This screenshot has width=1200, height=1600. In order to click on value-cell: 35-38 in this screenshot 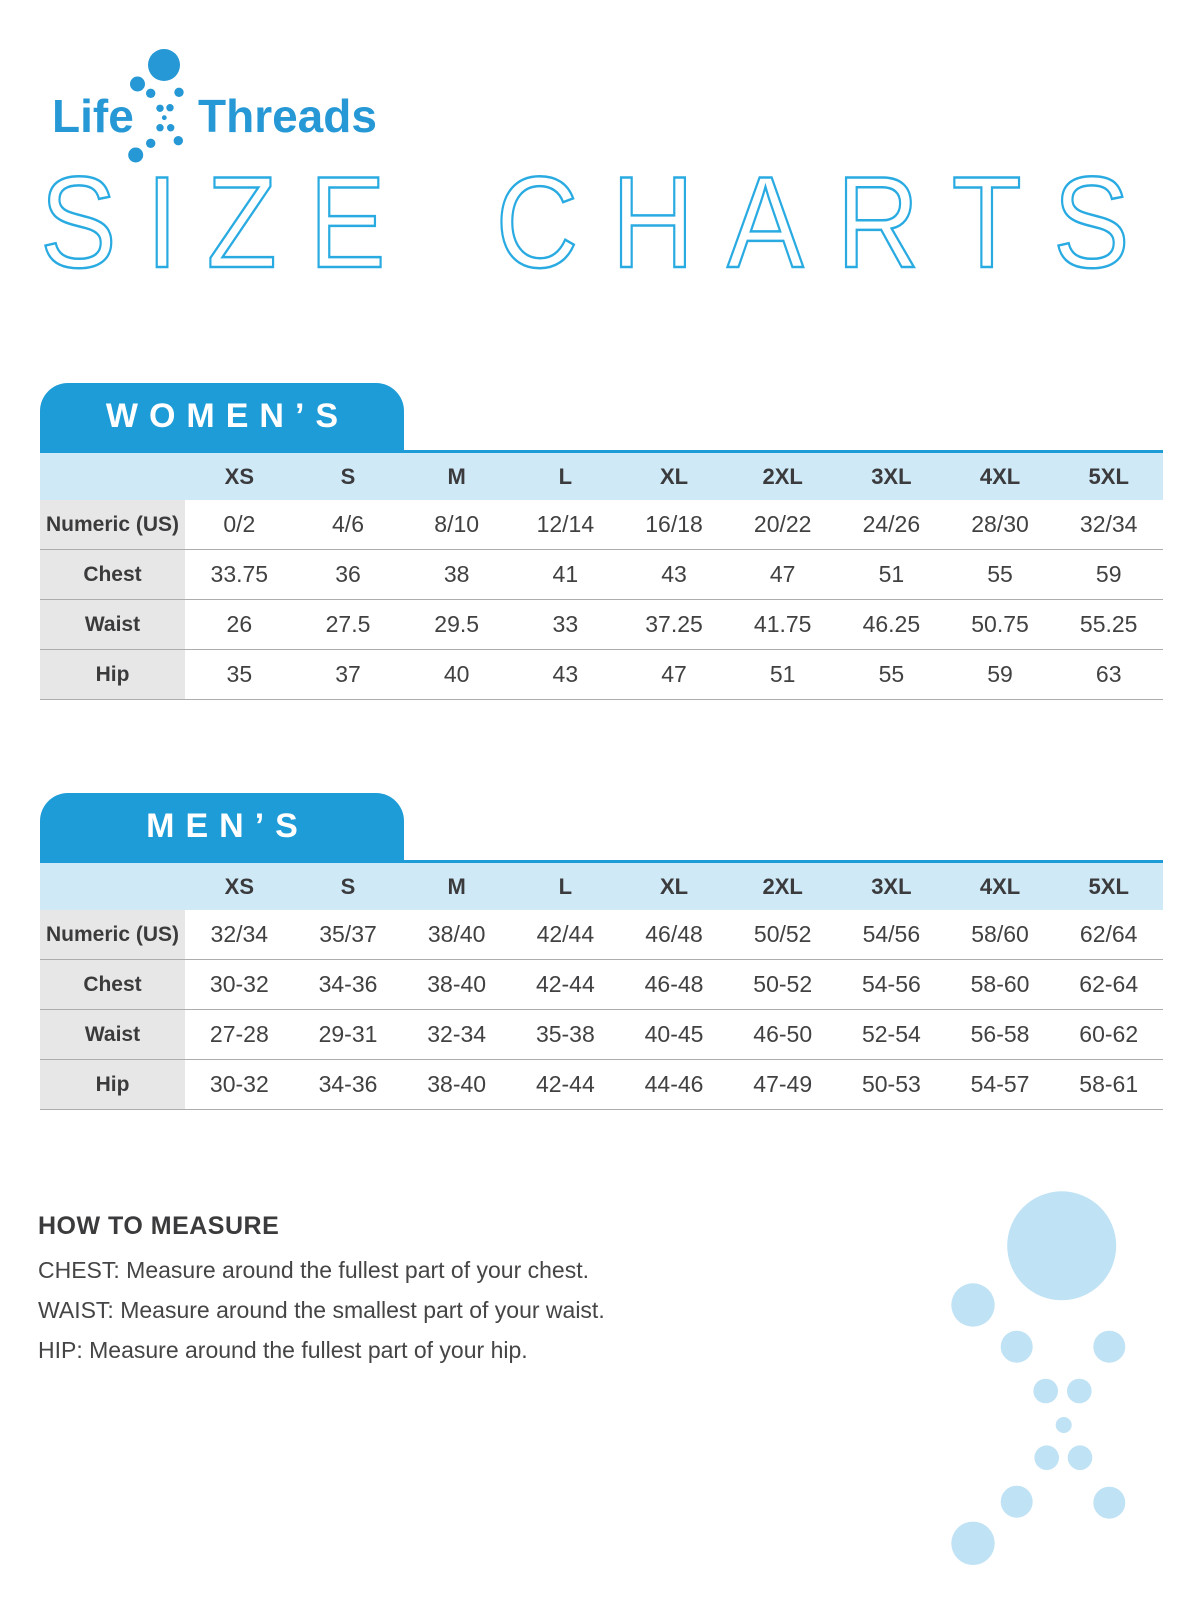, I will do `click(565, 1034)`.